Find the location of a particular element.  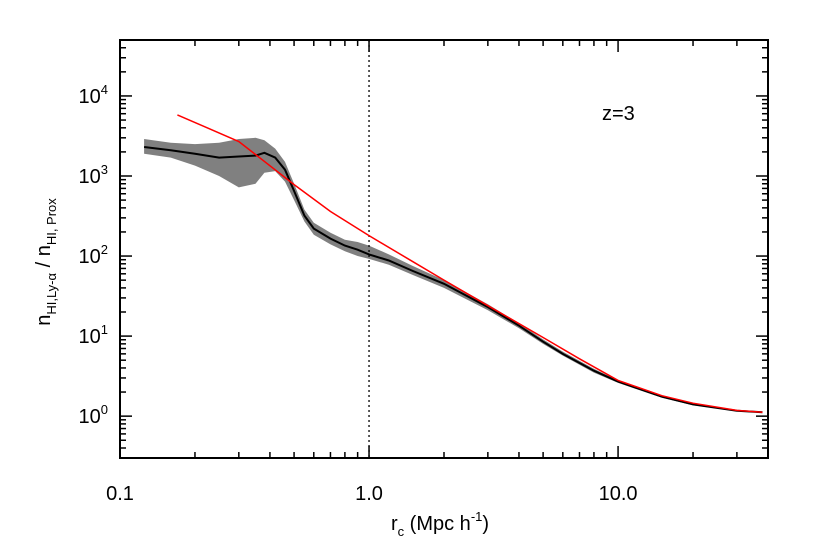

y-tick-label: 10⁴ is located at coordinates (93, 95).